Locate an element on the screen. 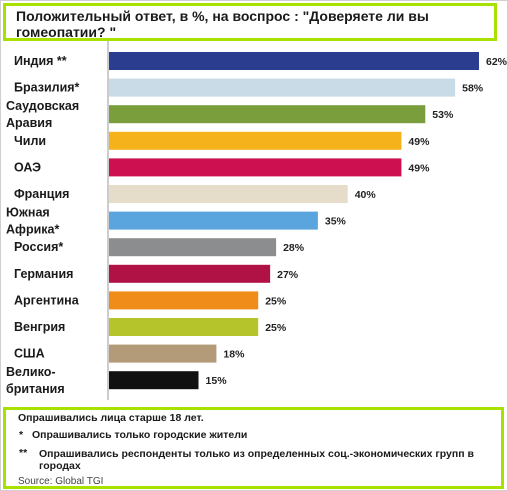  category-label-7: Россия* is located at coordinates (38, 247).